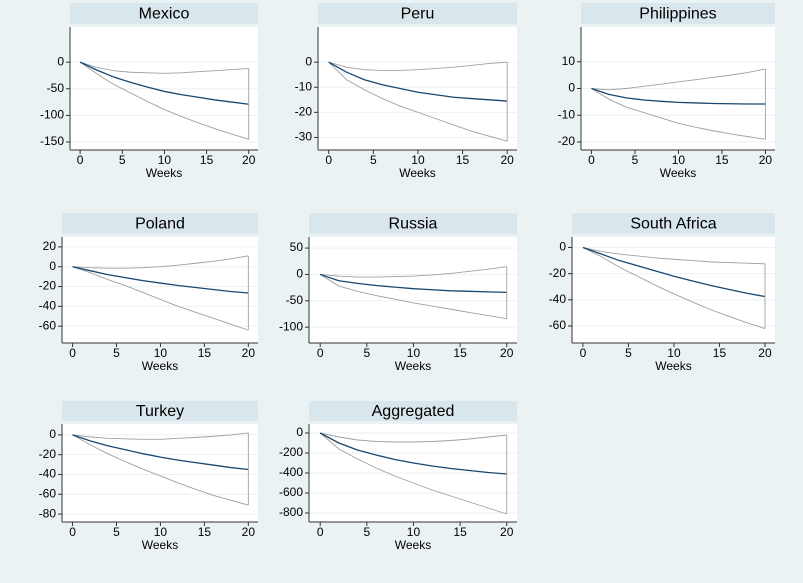  I want to click on panel-title: Russia, so click(413, 224).